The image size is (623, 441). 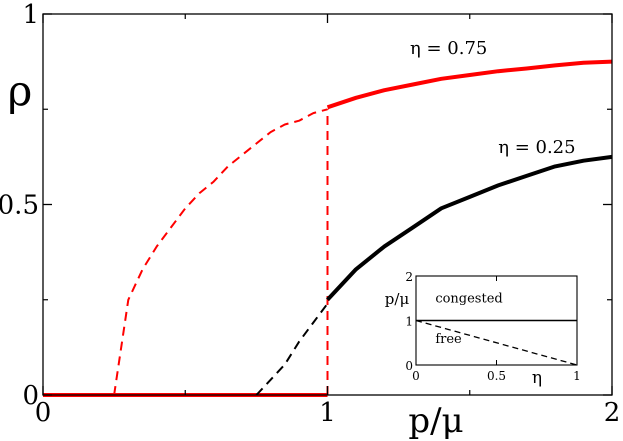 I want to click on x-tick-label: 1, so click(x=327, y=413).